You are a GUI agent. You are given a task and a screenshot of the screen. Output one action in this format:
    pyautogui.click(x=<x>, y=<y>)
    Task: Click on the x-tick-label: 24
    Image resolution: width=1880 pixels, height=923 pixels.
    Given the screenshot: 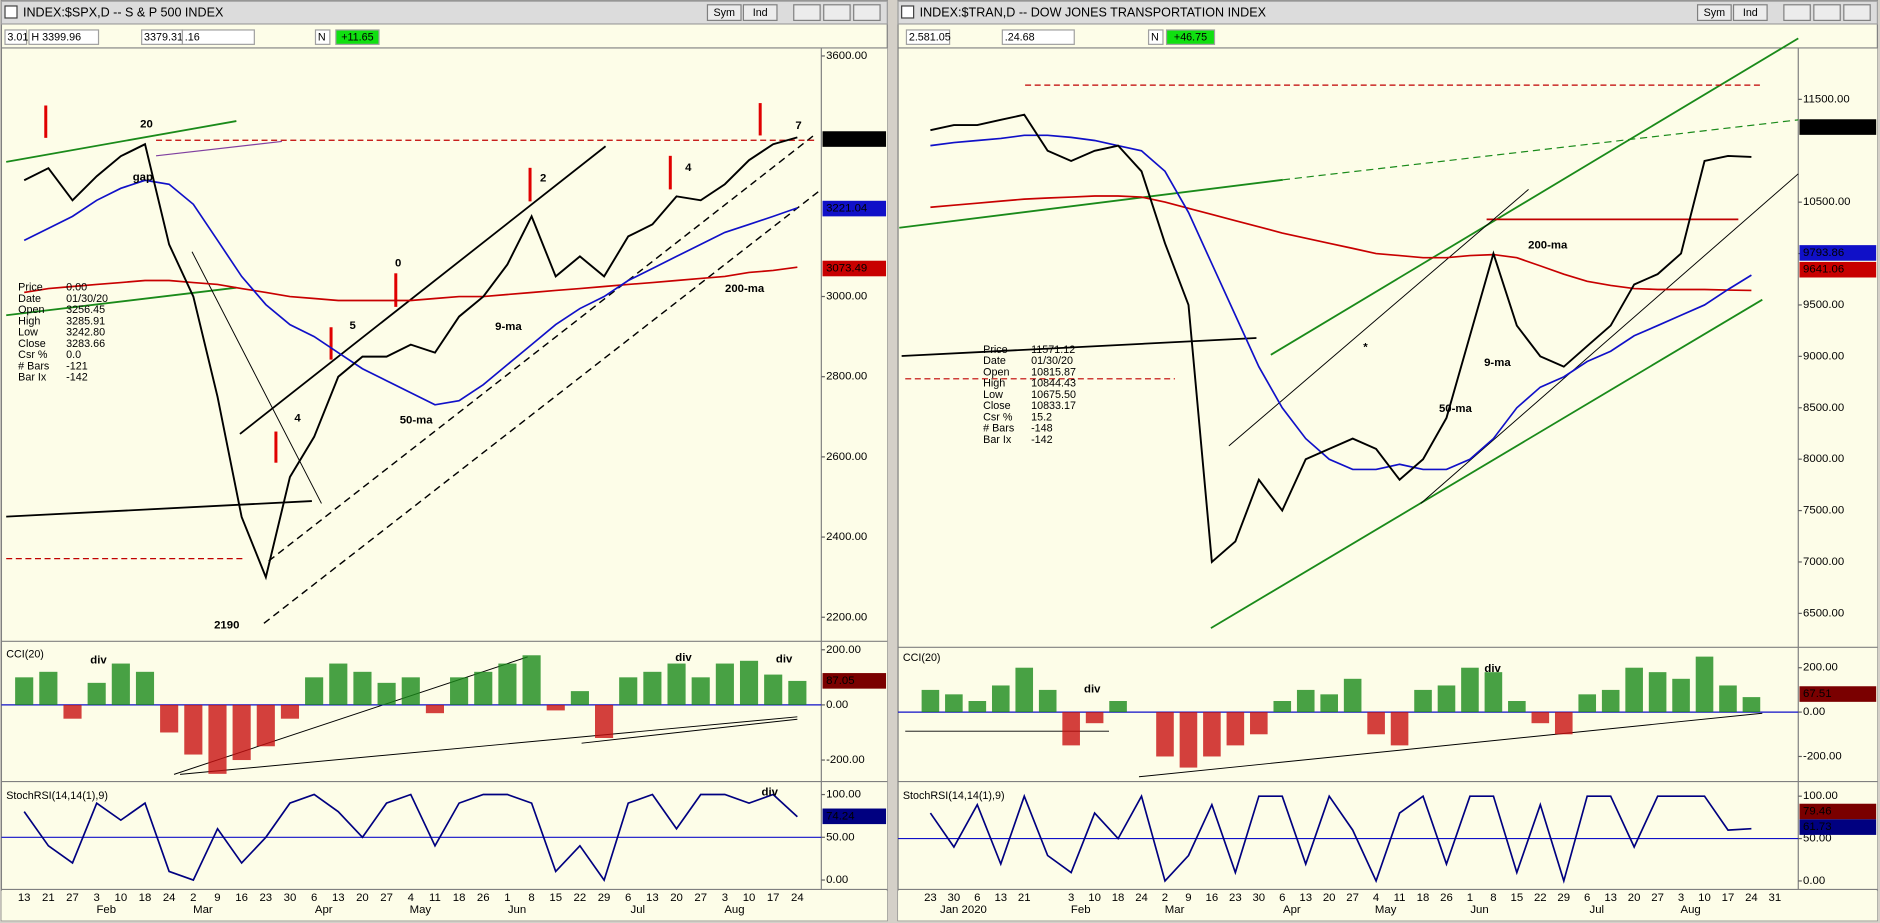 What is the action you would take?
    pyautogui.click(x=169, y=898)
    